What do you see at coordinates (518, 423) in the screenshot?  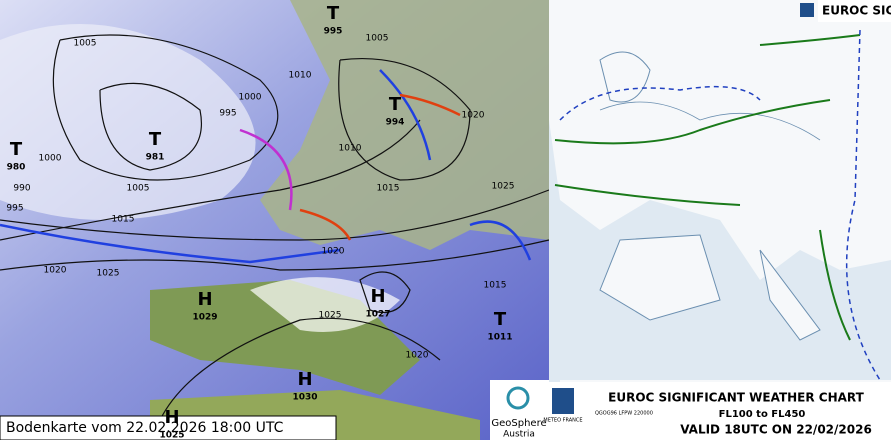 I see `logo-name: GeoSphere` at bounding box center [518, 423].